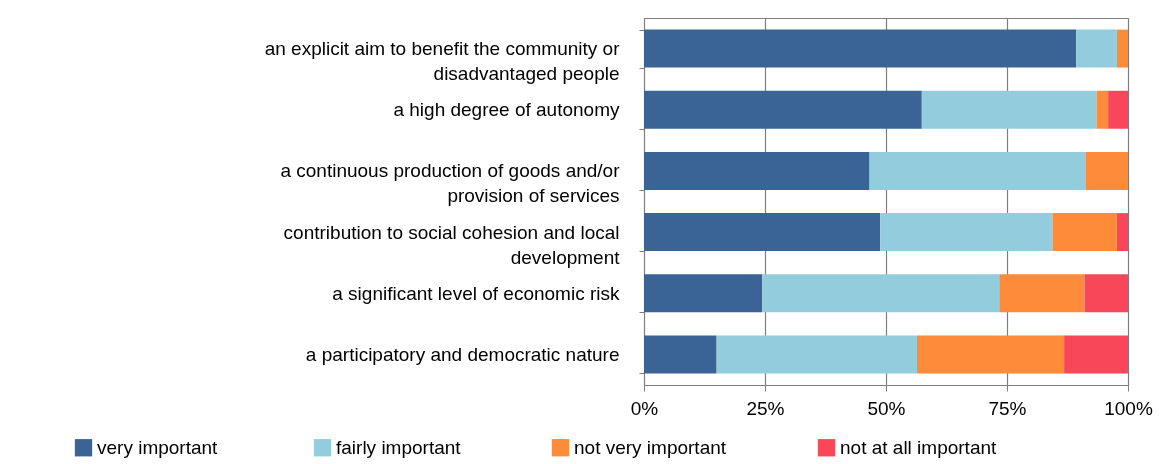 The image size is (1168, 464). Describe the element at coordinates (476, 293) in the screenshot. I see `y-tick-label: a significant level of economic risk` at that location.